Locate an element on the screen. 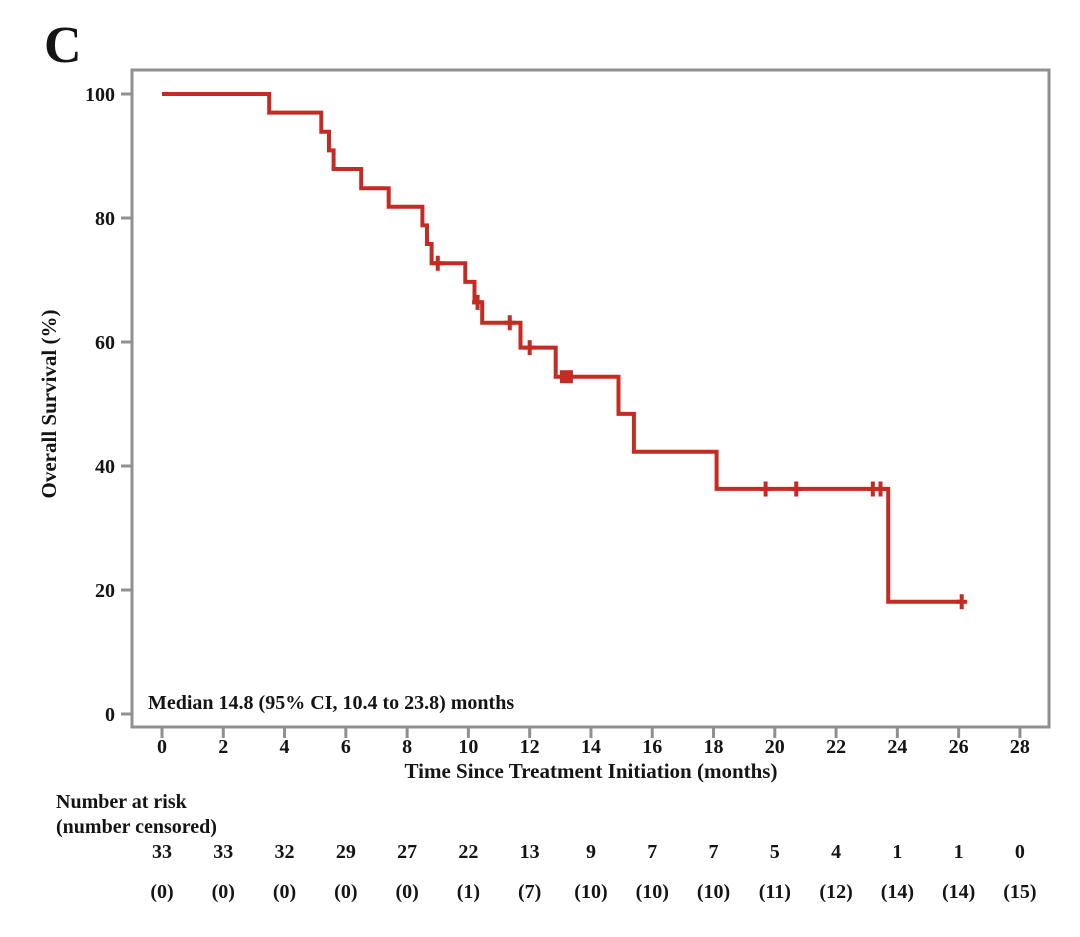  x-tick-label: 26 is located at coordinates (959, 747).